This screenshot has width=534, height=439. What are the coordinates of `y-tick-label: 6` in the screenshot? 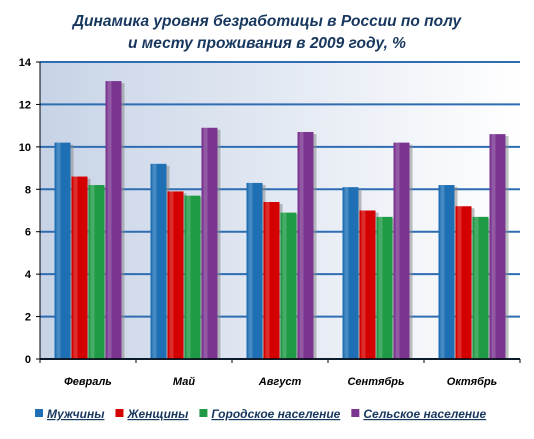 It's located at (28, 233).